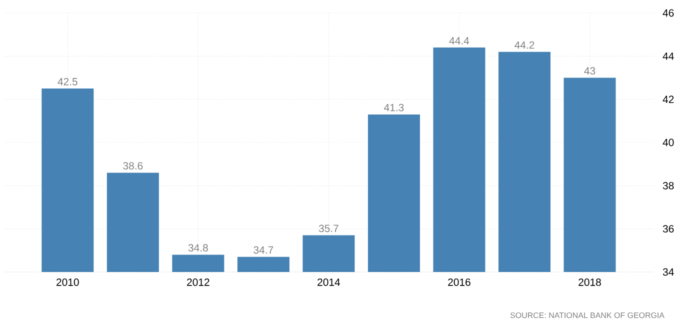 This screenshot has width=692, height=336. What do you see at coordinates (394, 108) in the screenshot?
I see `data-label: 41.3` at bounding box center [394, 108].